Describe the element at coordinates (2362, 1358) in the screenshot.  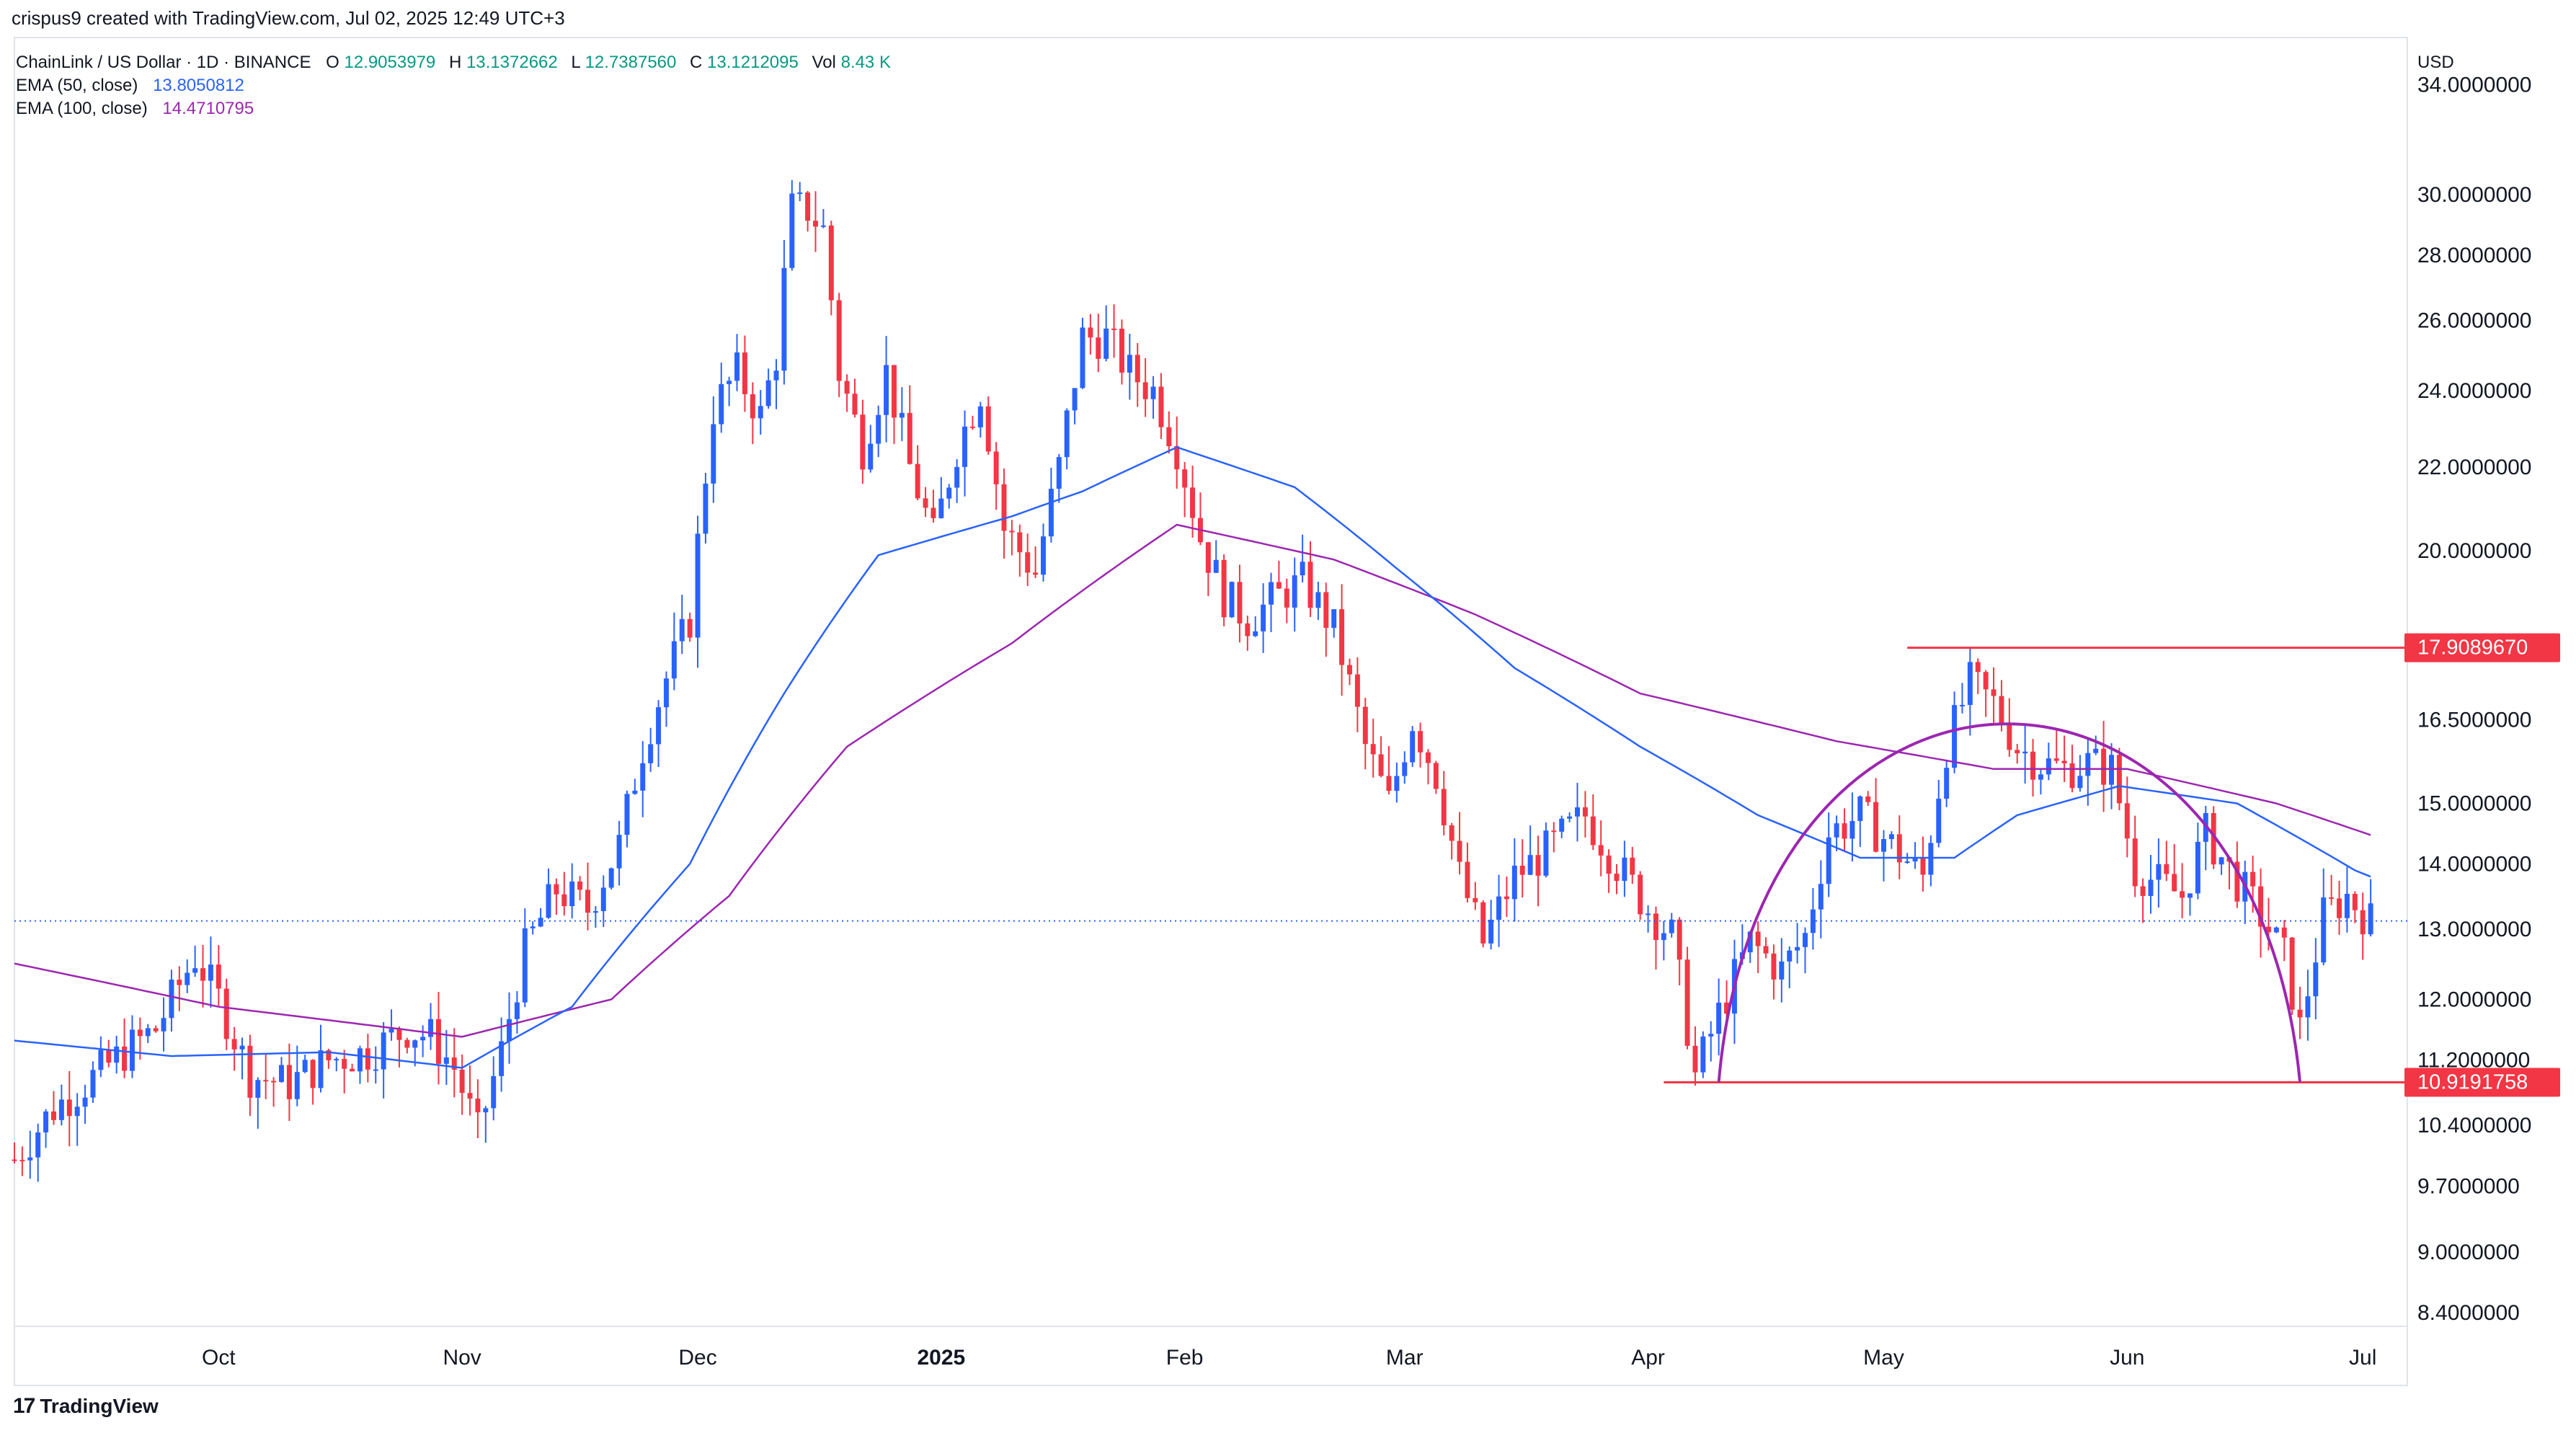
I see `time-tick-label: Jul` at that location.